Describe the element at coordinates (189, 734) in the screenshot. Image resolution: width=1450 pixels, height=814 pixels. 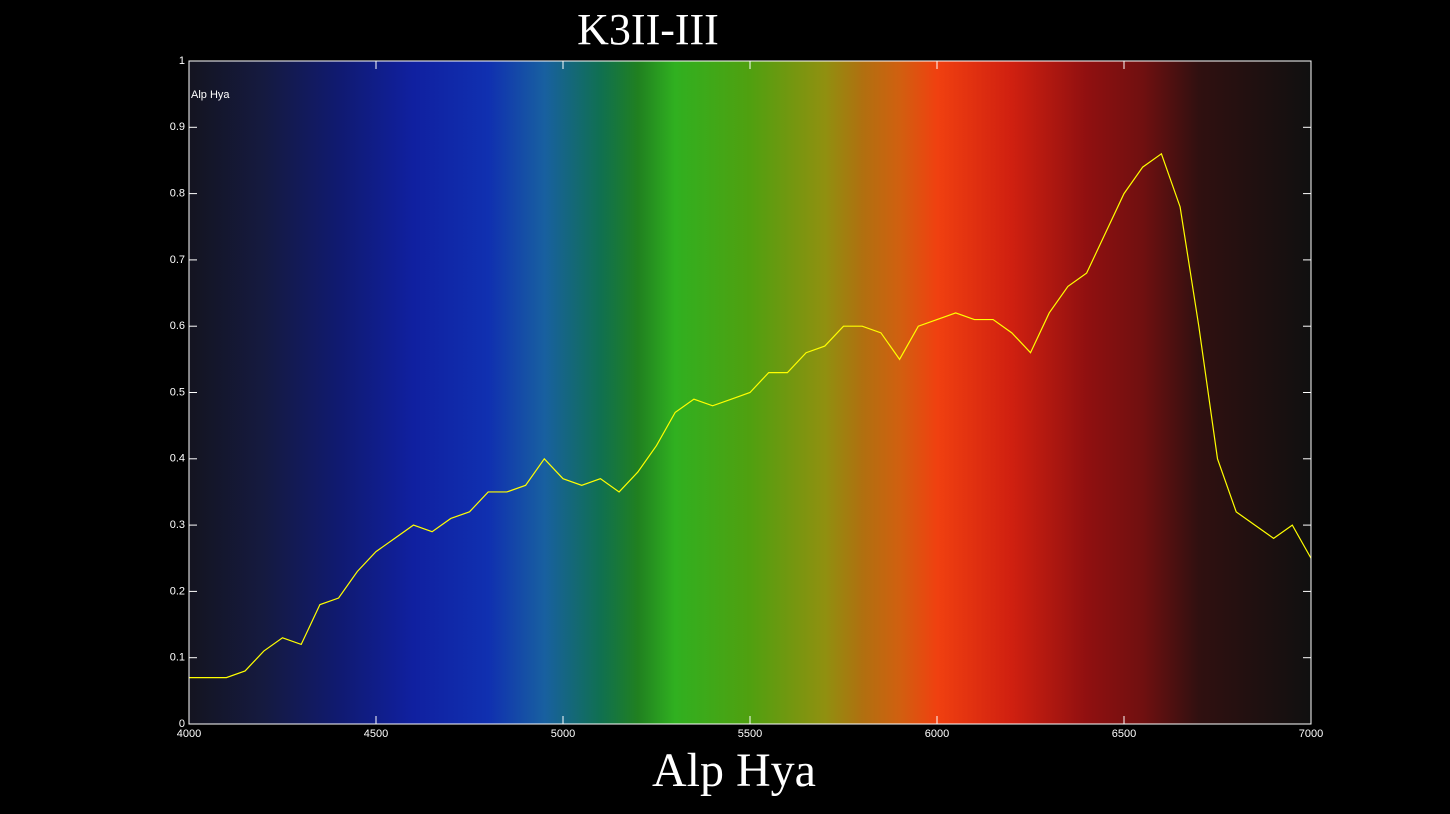
I see `x-tick-label: 4000` at that location.